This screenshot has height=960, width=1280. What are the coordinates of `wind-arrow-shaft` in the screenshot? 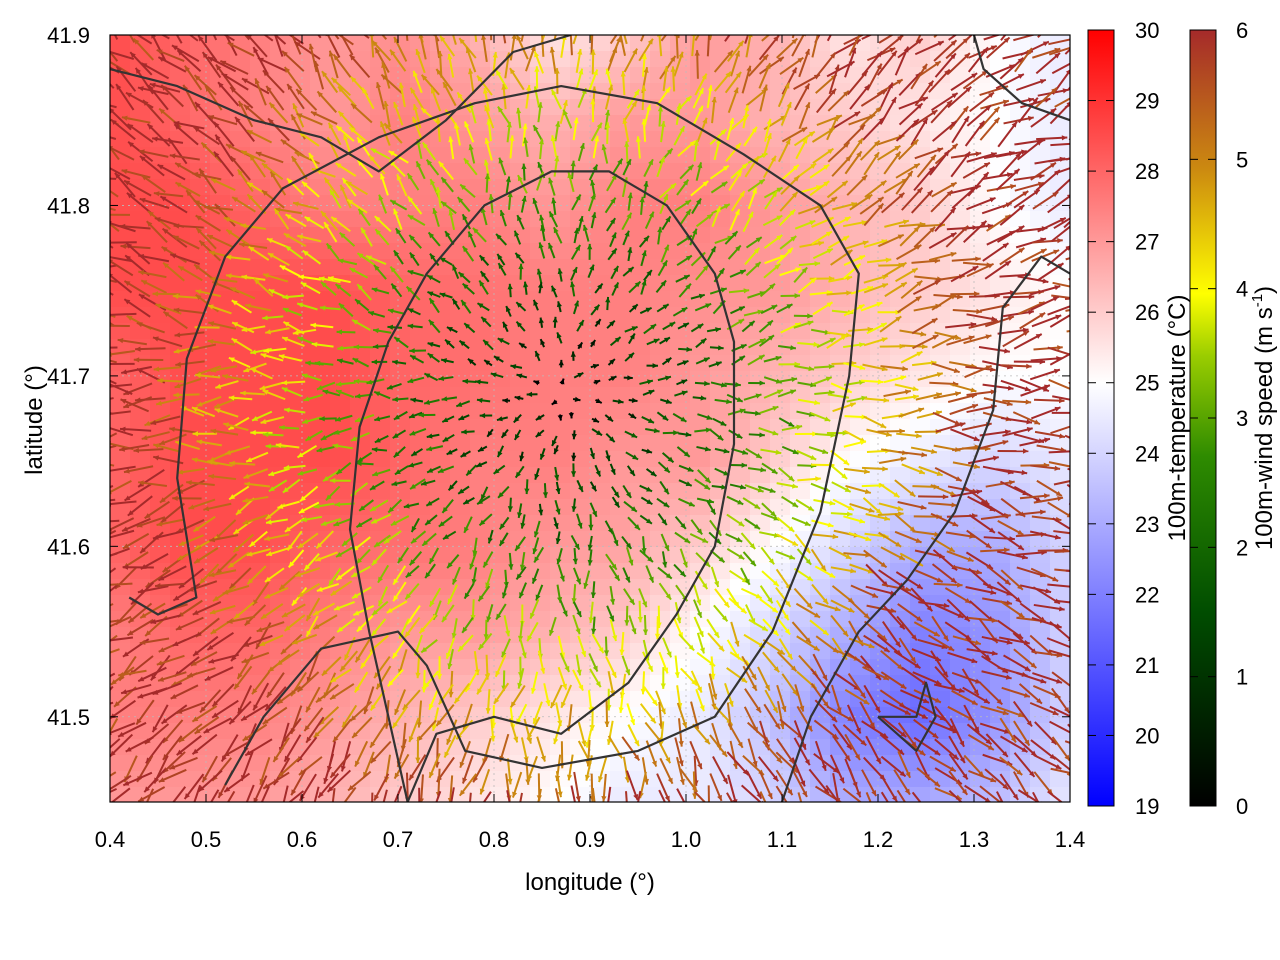 It's located at (793, 37).